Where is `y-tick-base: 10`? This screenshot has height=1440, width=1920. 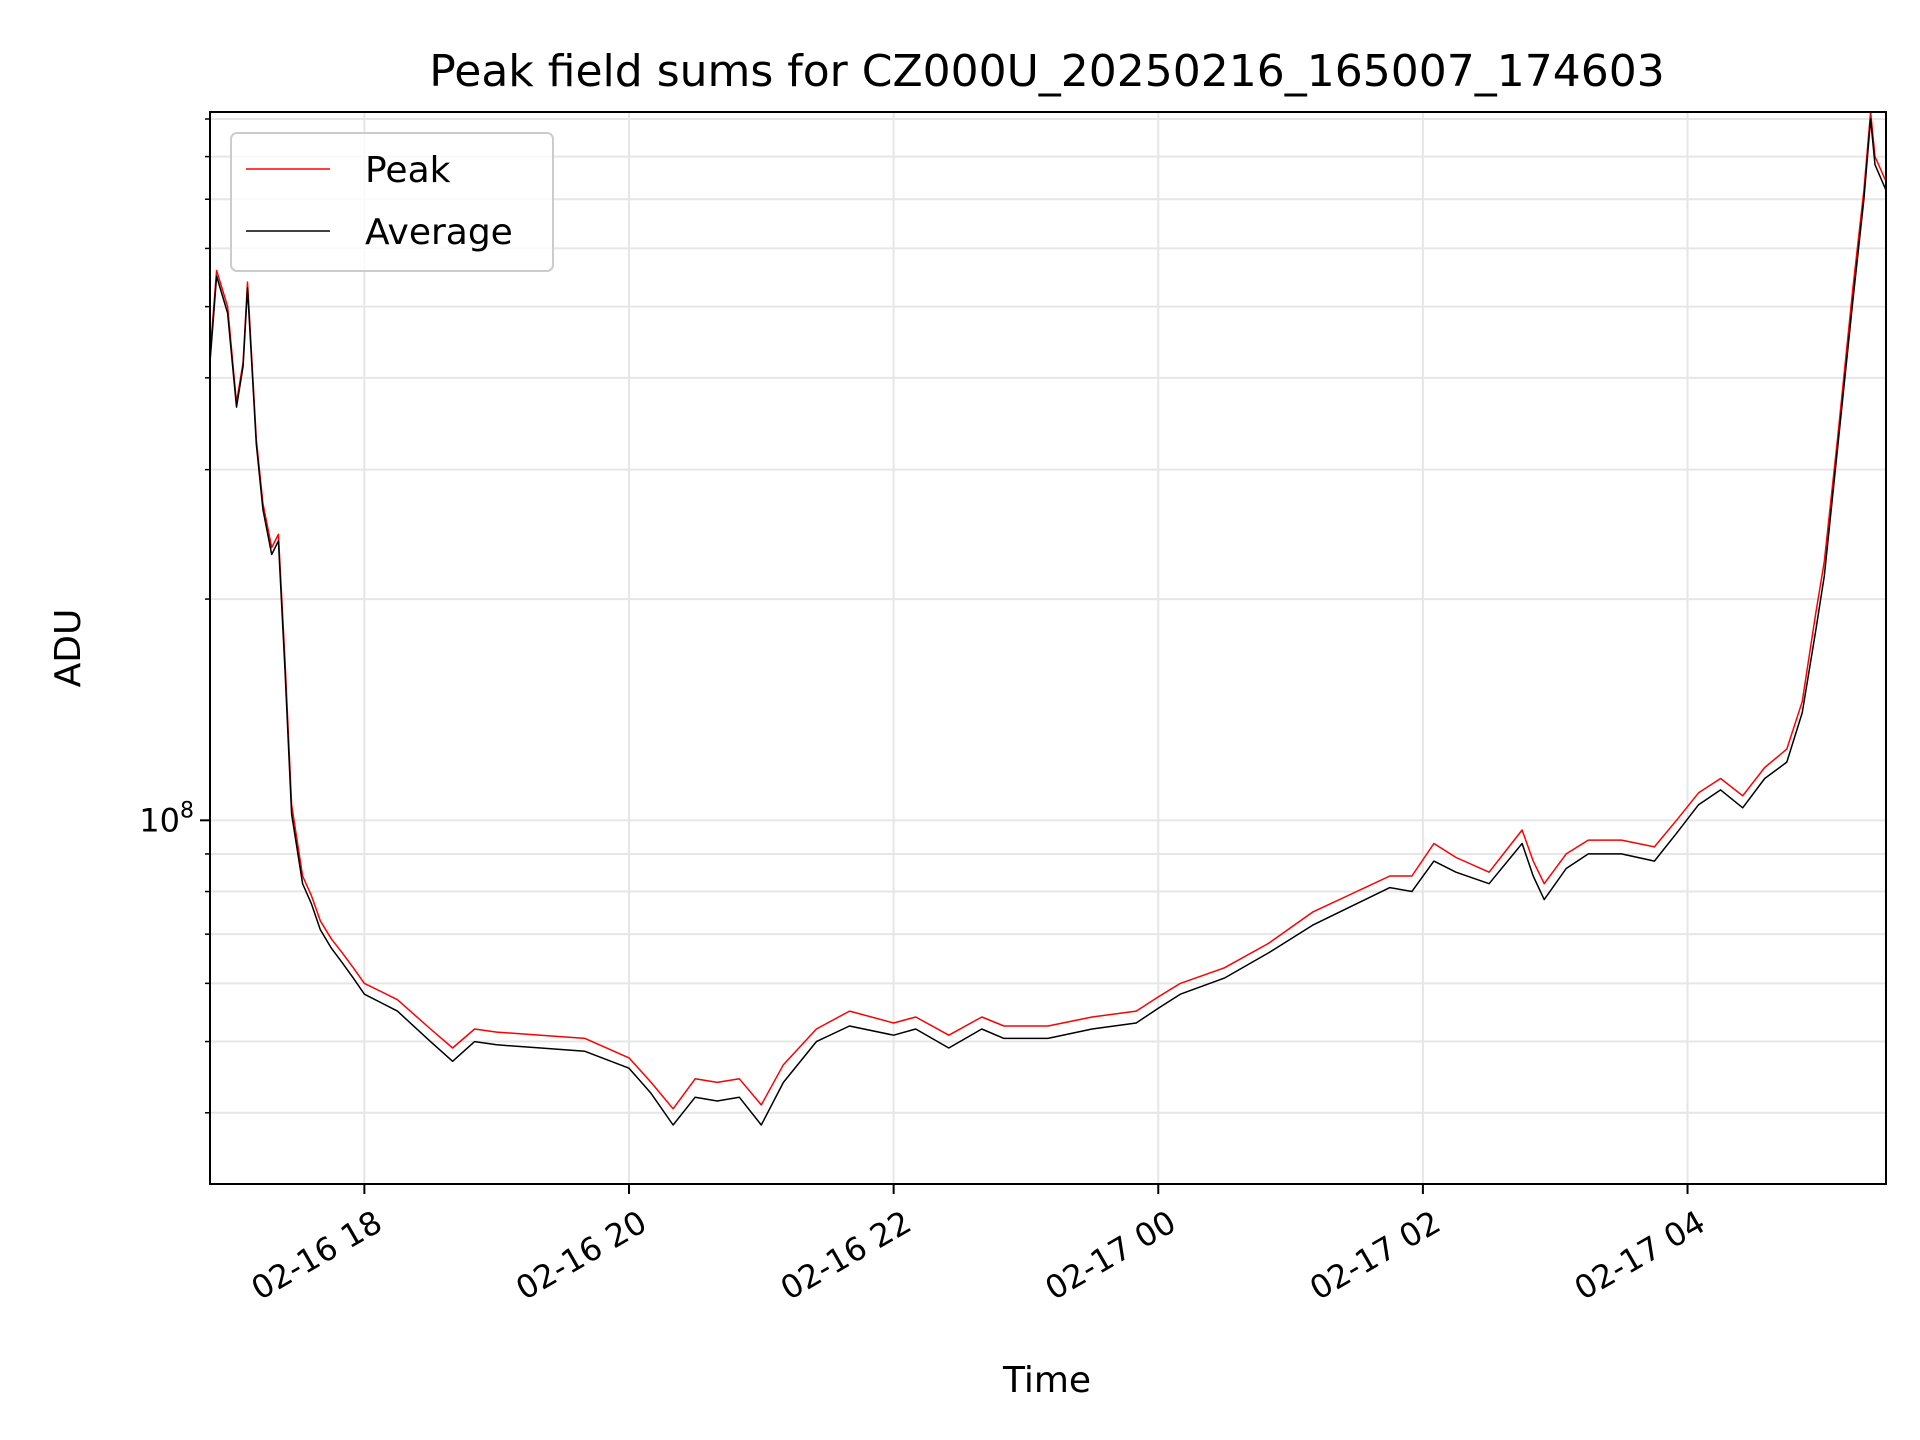 y-tick-base: 10 is located at coordinates (159, 820).